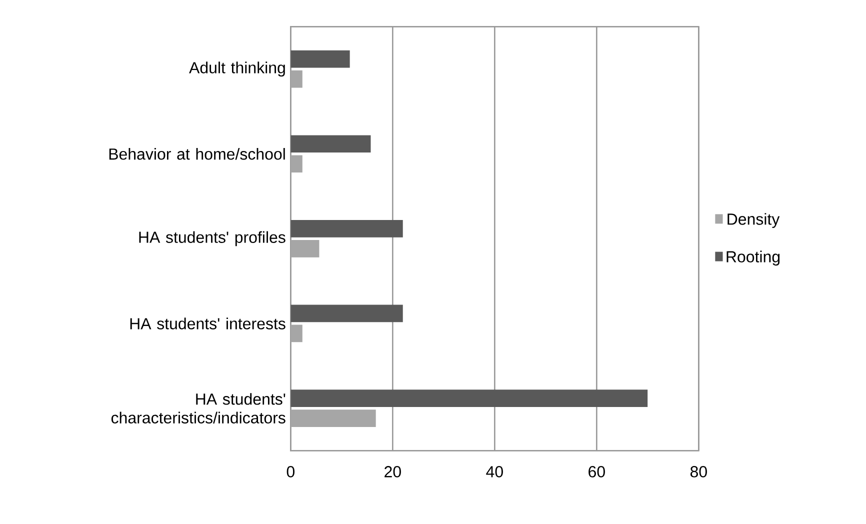 This screenshot has width=866, height=524. What do you see at coordinates (753, 258) in the screenshot?
I see `legend-label: Rooting` at bounding box center [753, 258].